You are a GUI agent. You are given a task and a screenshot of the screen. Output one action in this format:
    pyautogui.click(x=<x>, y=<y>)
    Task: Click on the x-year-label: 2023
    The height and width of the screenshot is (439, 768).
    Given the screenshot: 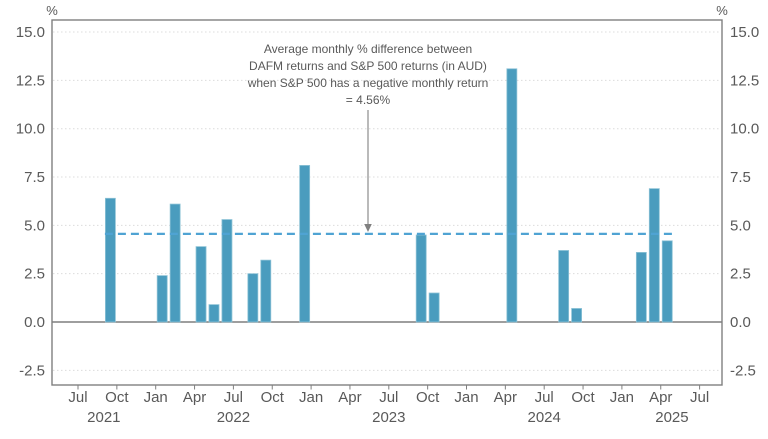 What is the action you would take?
    pyautogui.click(x=388, y=417)
    